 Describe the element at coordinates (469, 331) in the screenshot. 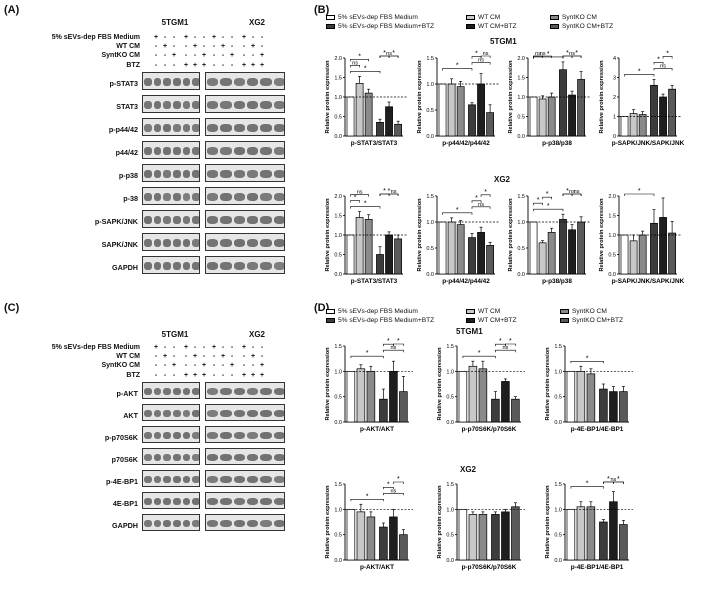

I see `subtitle-d-5tgm1: 5TGM1` at that location.